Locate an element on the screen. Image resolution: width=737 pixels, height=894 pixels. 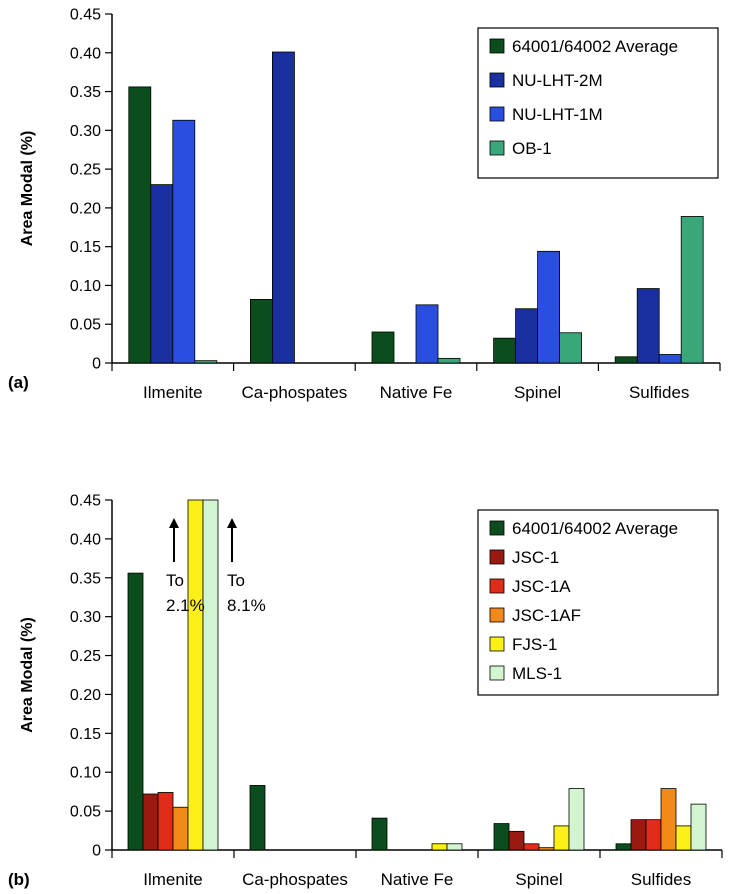
legend-label: NU-LHT-2M is located at coordinates (557, 80).